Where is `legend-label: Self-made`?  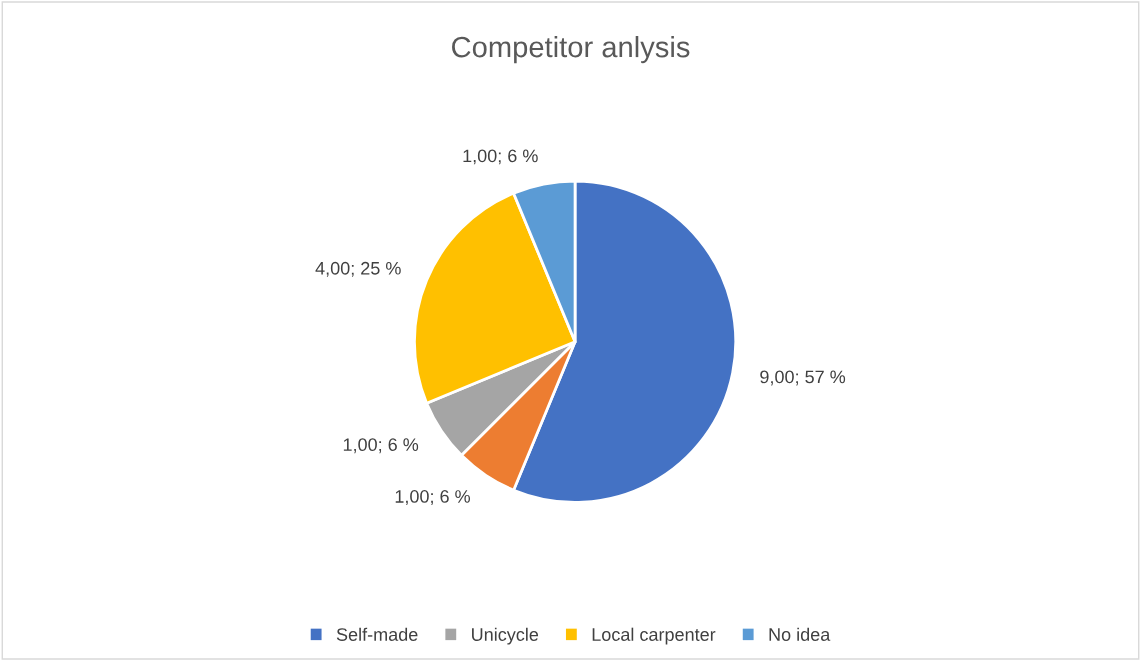
legend-label: Self-made is located at coordinates (377, 634).